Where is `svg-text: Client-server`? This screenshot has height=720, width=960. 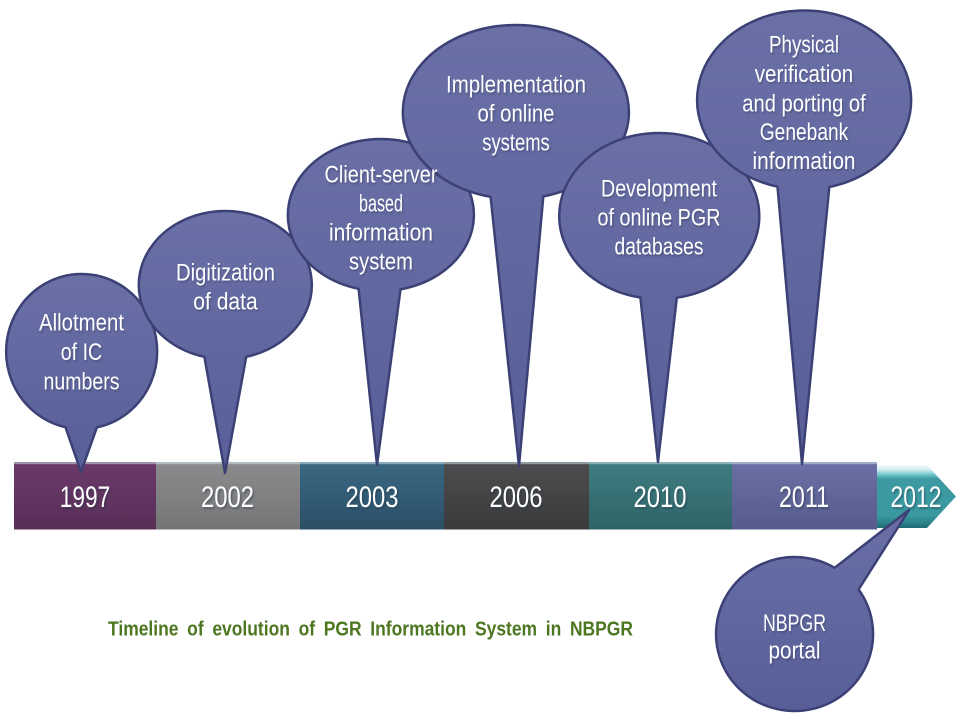
svg-text: Client-server is located at coordinates (381, 175).